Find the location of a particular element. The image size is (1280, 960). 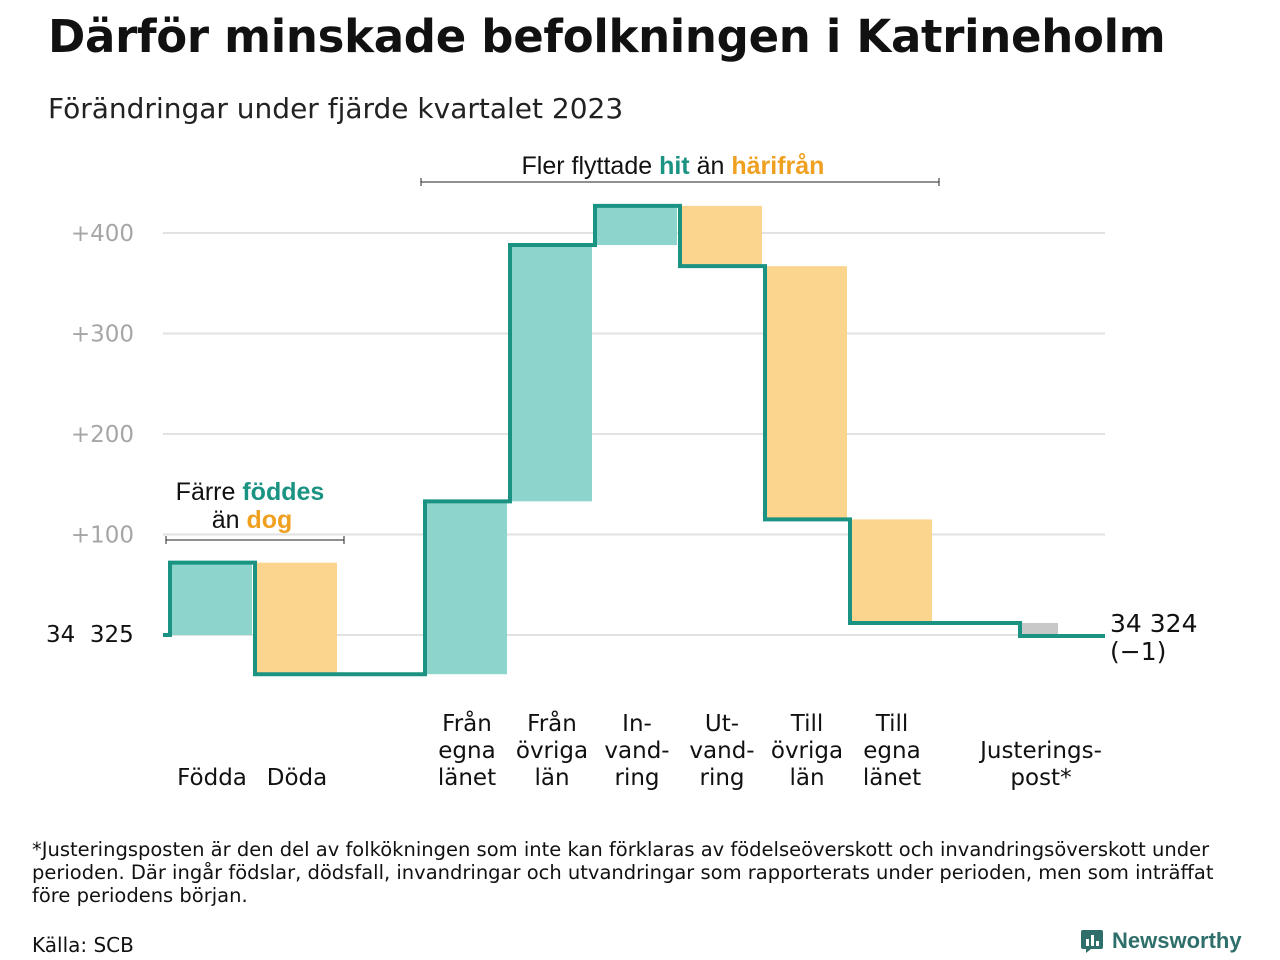

y-tick-label: +100 is located at coordinates (102, 536).